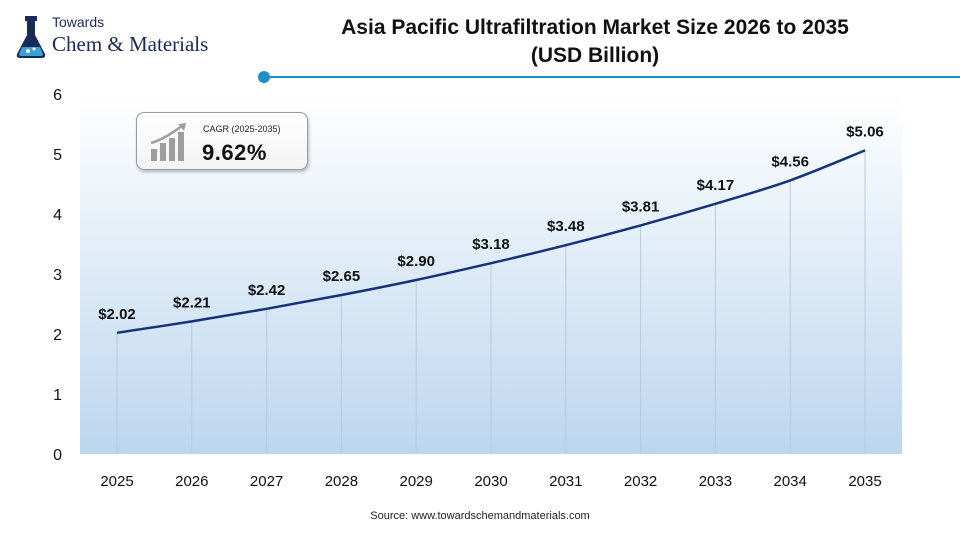 This screenshot has width=960, height=540. Describe the element at coordinates (57, 275) in the screenshot. I see `y-tick-label: 3` at that location.